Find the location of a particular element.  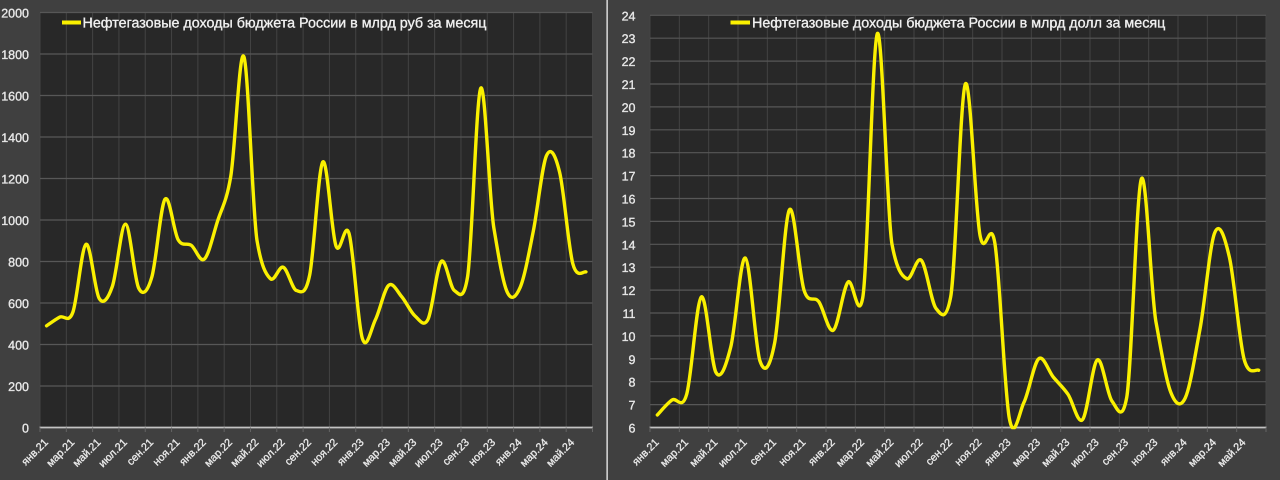

svg-text: 2000 is located at coordinates (15, 14).